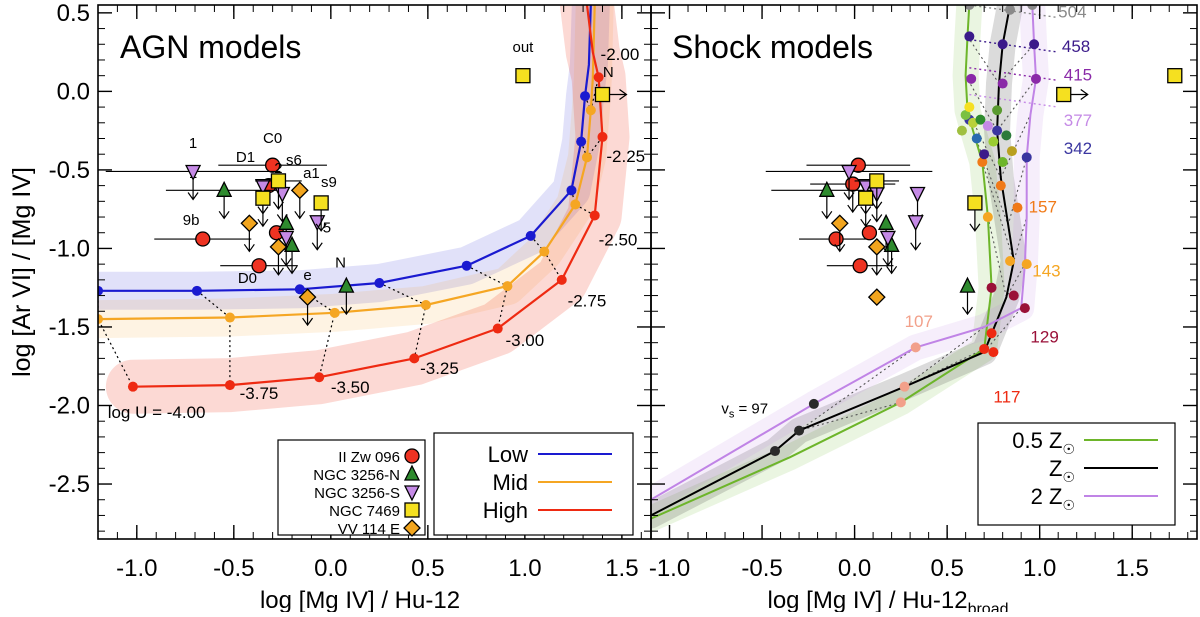 The width and height of the screenshot is (1200, 617). What do you see at coordinates (364, 511) in the screenshot?
I see `legend-object-label: NGC 7469` at bounding box center [364, 511].